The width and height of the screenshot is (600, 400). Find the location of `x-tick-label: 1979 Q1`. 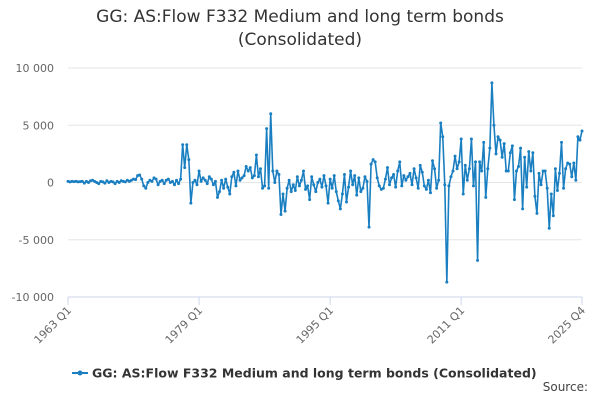

x-tick-label: 1979 Q1 is located at coordinates (184, 325).